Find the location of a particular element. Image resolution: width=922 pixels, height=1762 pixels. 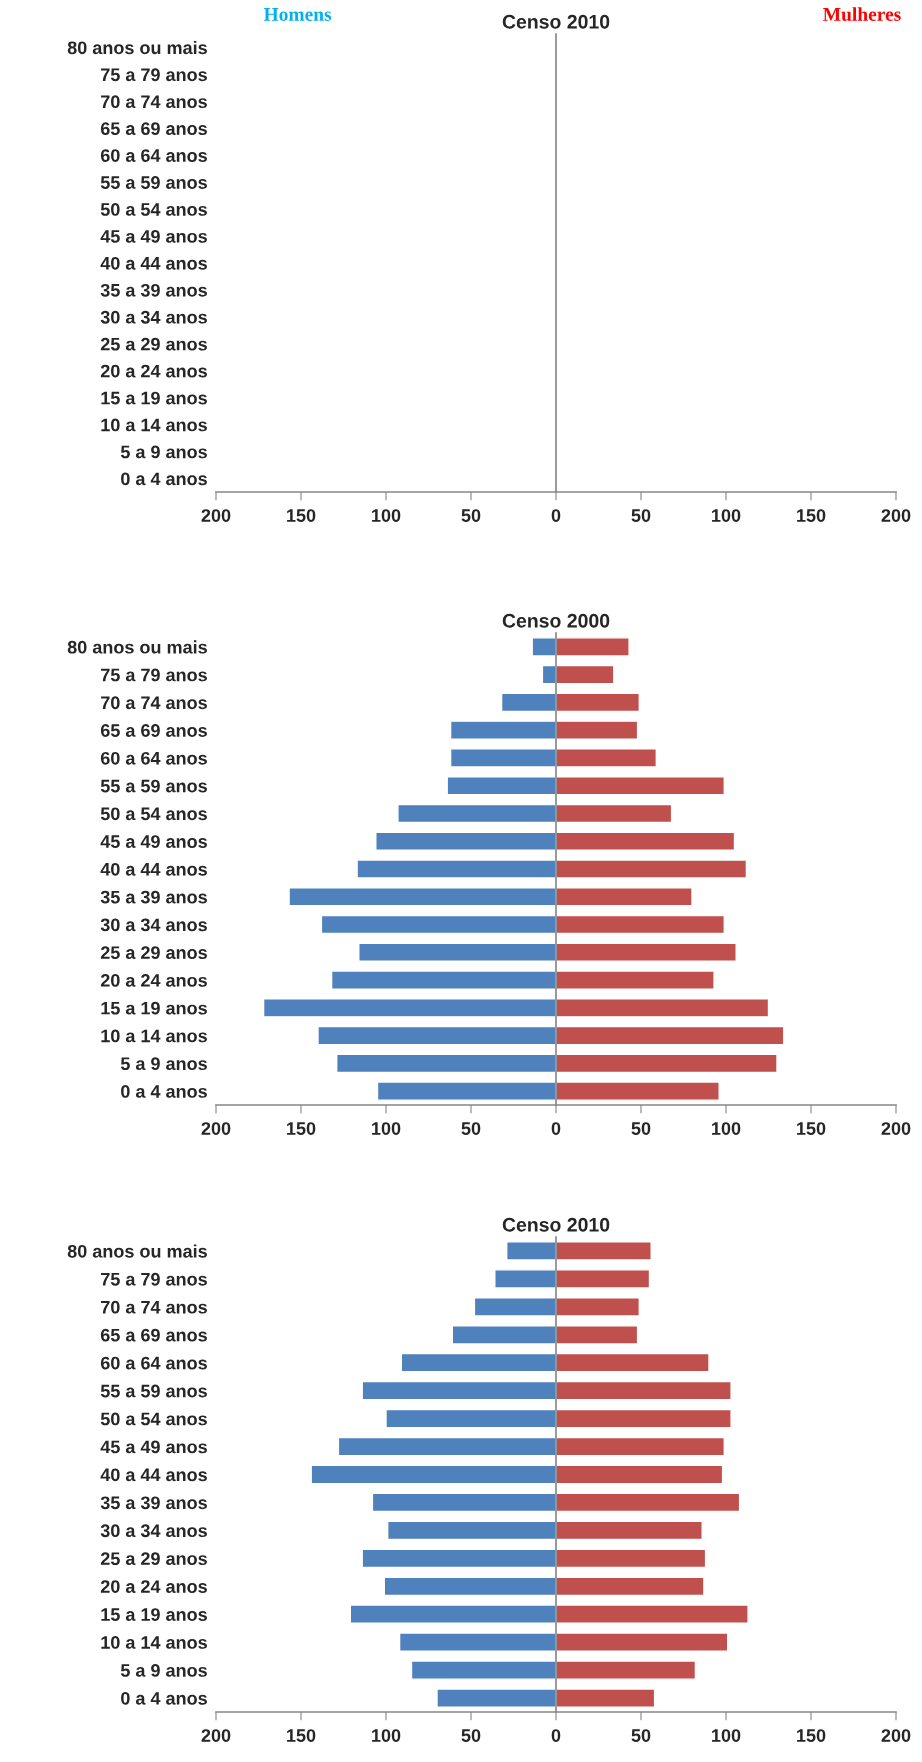

legend-label: Homens is located at coordinates (297, 14).